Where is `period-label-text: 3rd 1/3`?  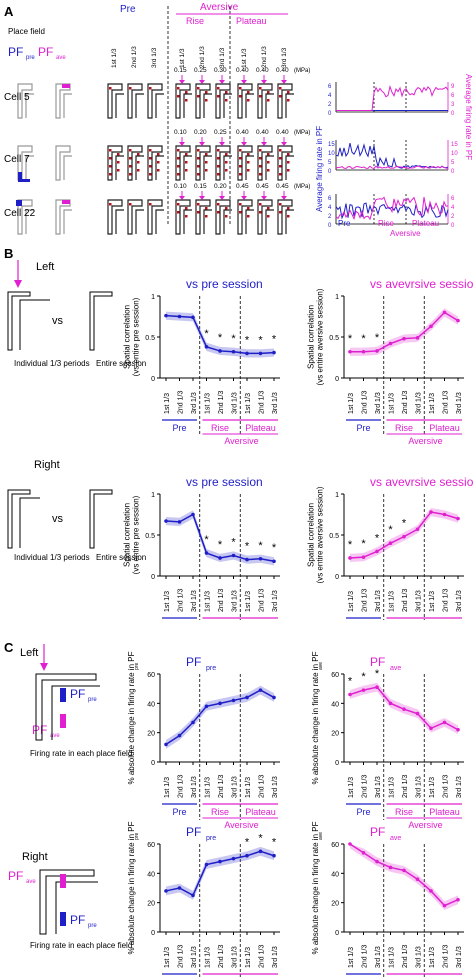
period-label-text: 3rd 1/3 is located at coordinates (284, 57).